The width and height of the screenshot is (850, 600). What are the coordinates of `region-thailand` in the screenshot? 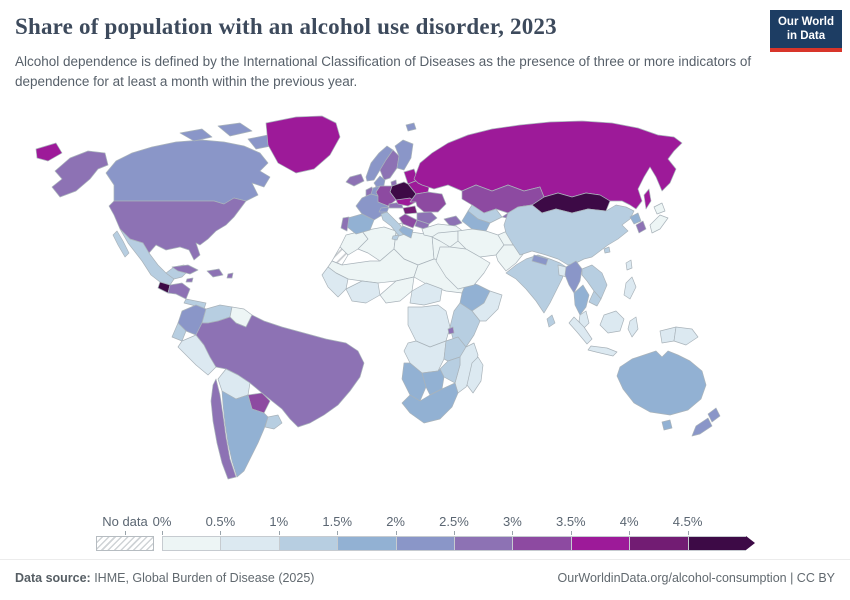 It's located at (581, 300).